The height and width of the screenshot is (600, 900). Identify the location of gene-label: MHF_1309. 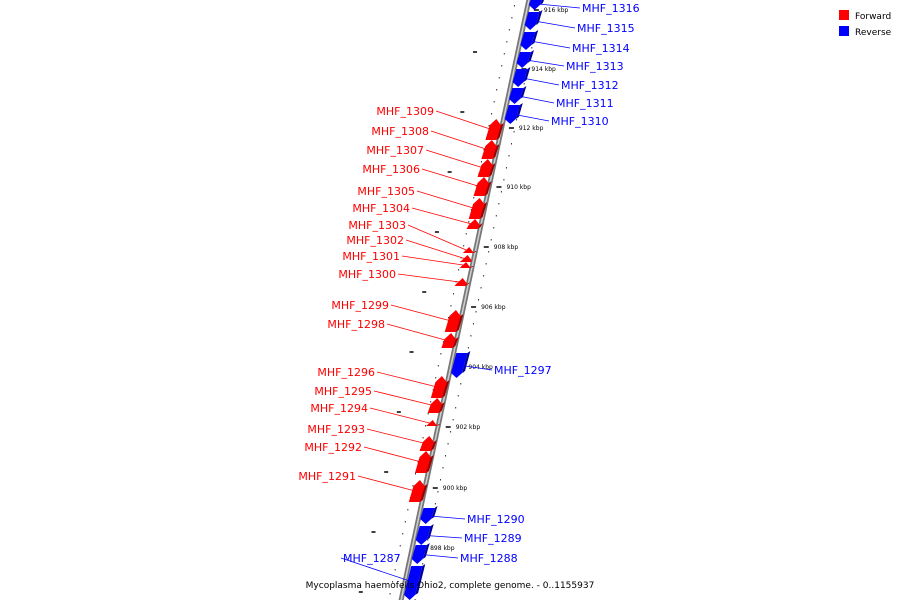
(405, 111).